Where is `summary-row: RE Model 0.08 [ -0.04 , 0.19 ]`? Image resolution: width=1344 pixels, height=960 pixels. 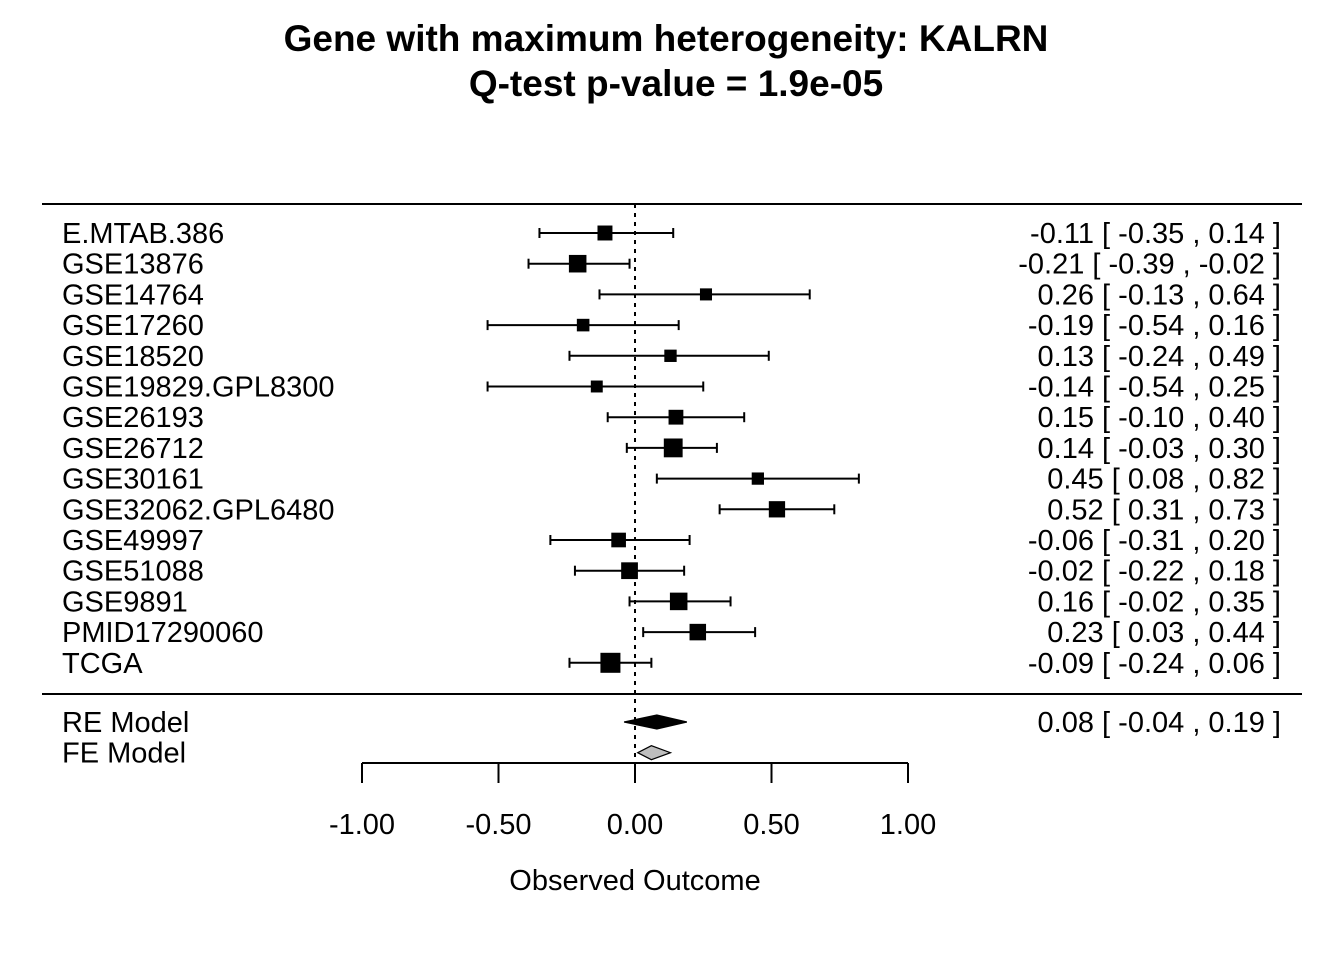 summary-row: RE Model 0.08 [ -0.04 , 0.19 ] is located at coordinates (671, 723).